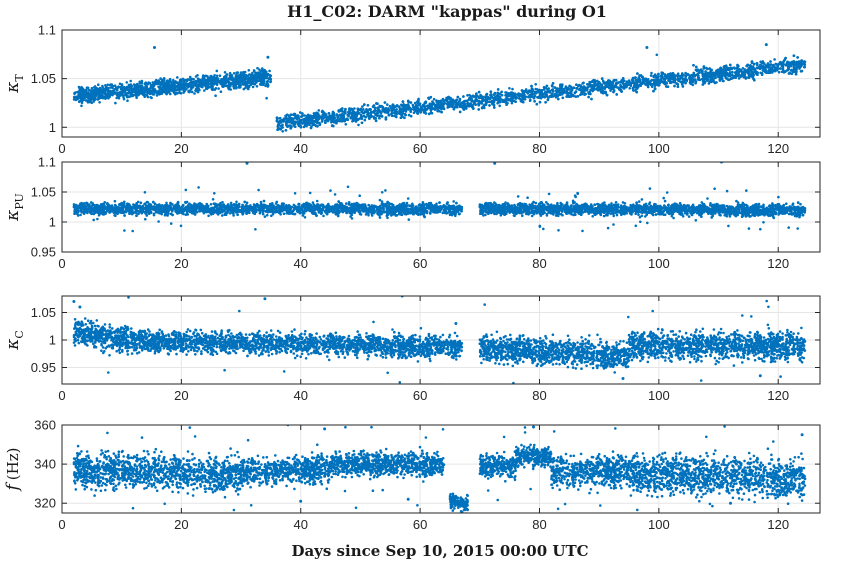 The width and height of the screenshot is (865, 562). Describe the element at coordinates (447, 11) in the screenshot. I see `figure-title: H1_C02: DARM "kappas" during O1` at that location.